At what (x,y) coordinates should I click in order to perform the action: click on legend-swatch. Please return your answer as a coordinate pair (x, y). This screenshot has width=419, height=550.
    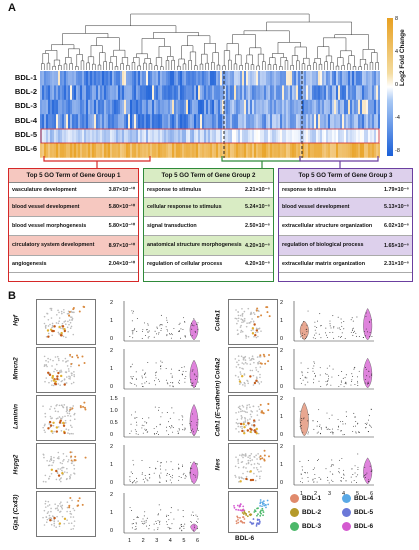
    Looking at the image, I should click on (294, 526).